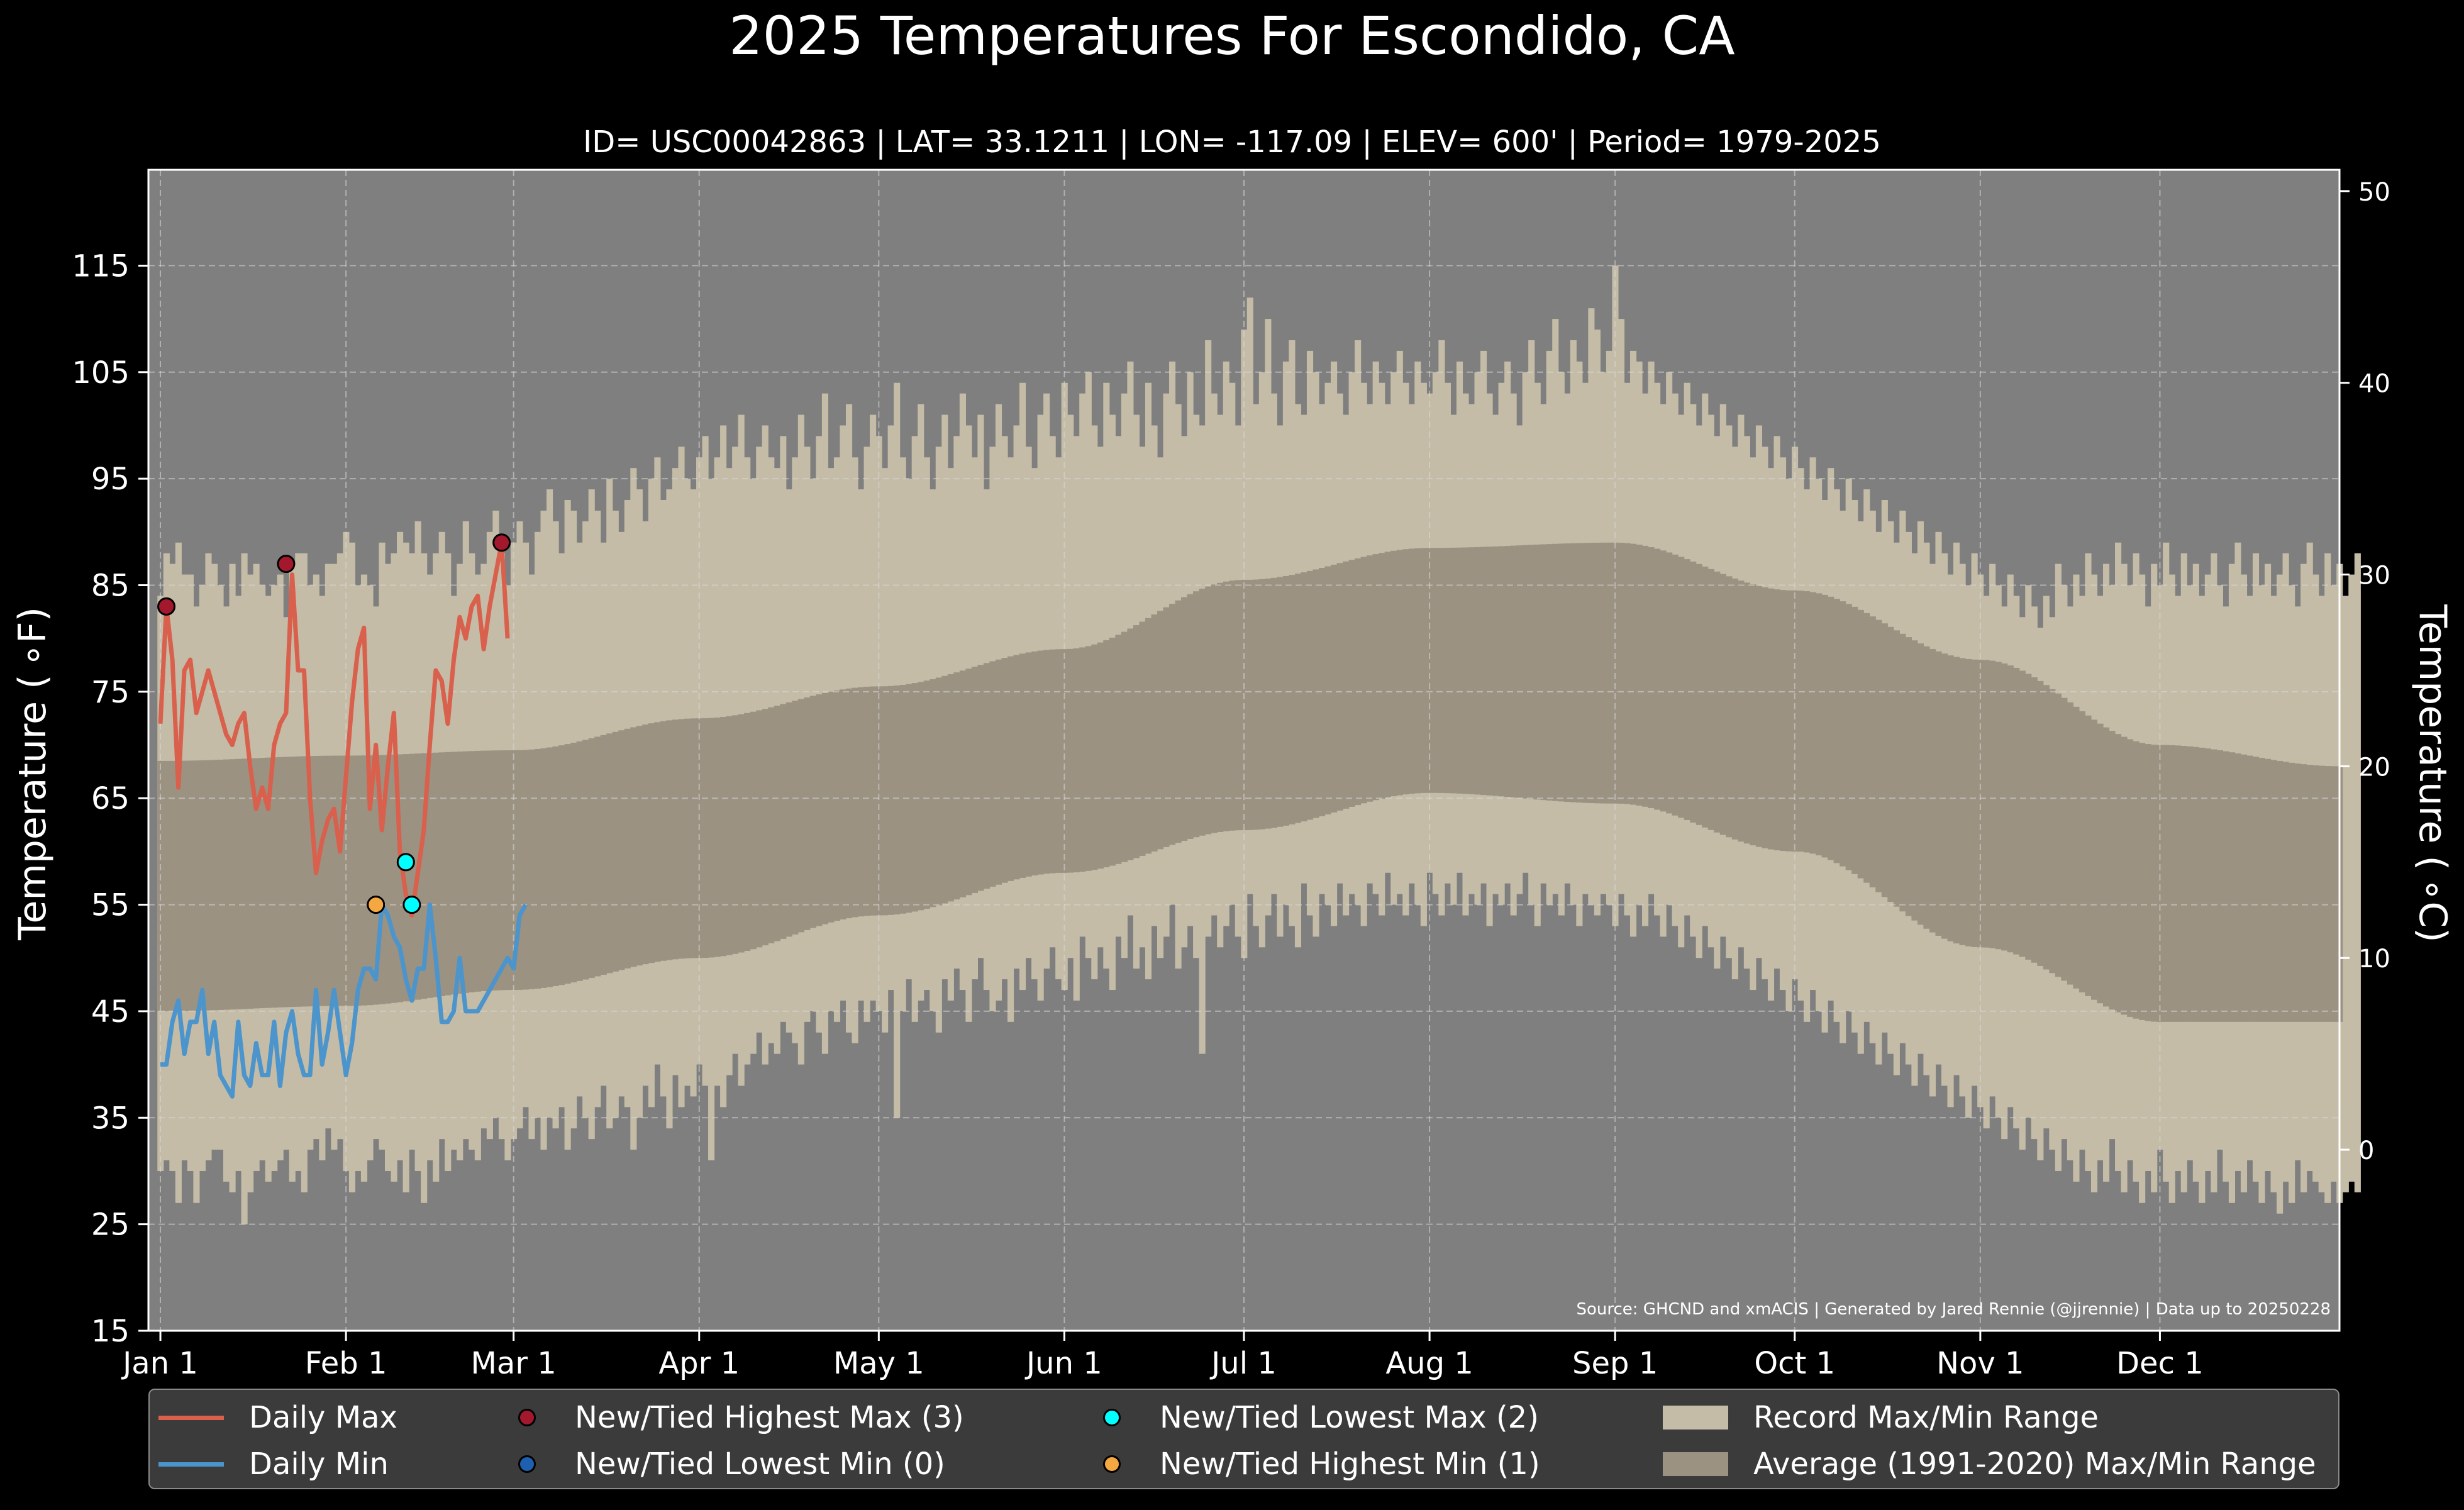  I want to click on record-low-max-marker, so click(405, 862).